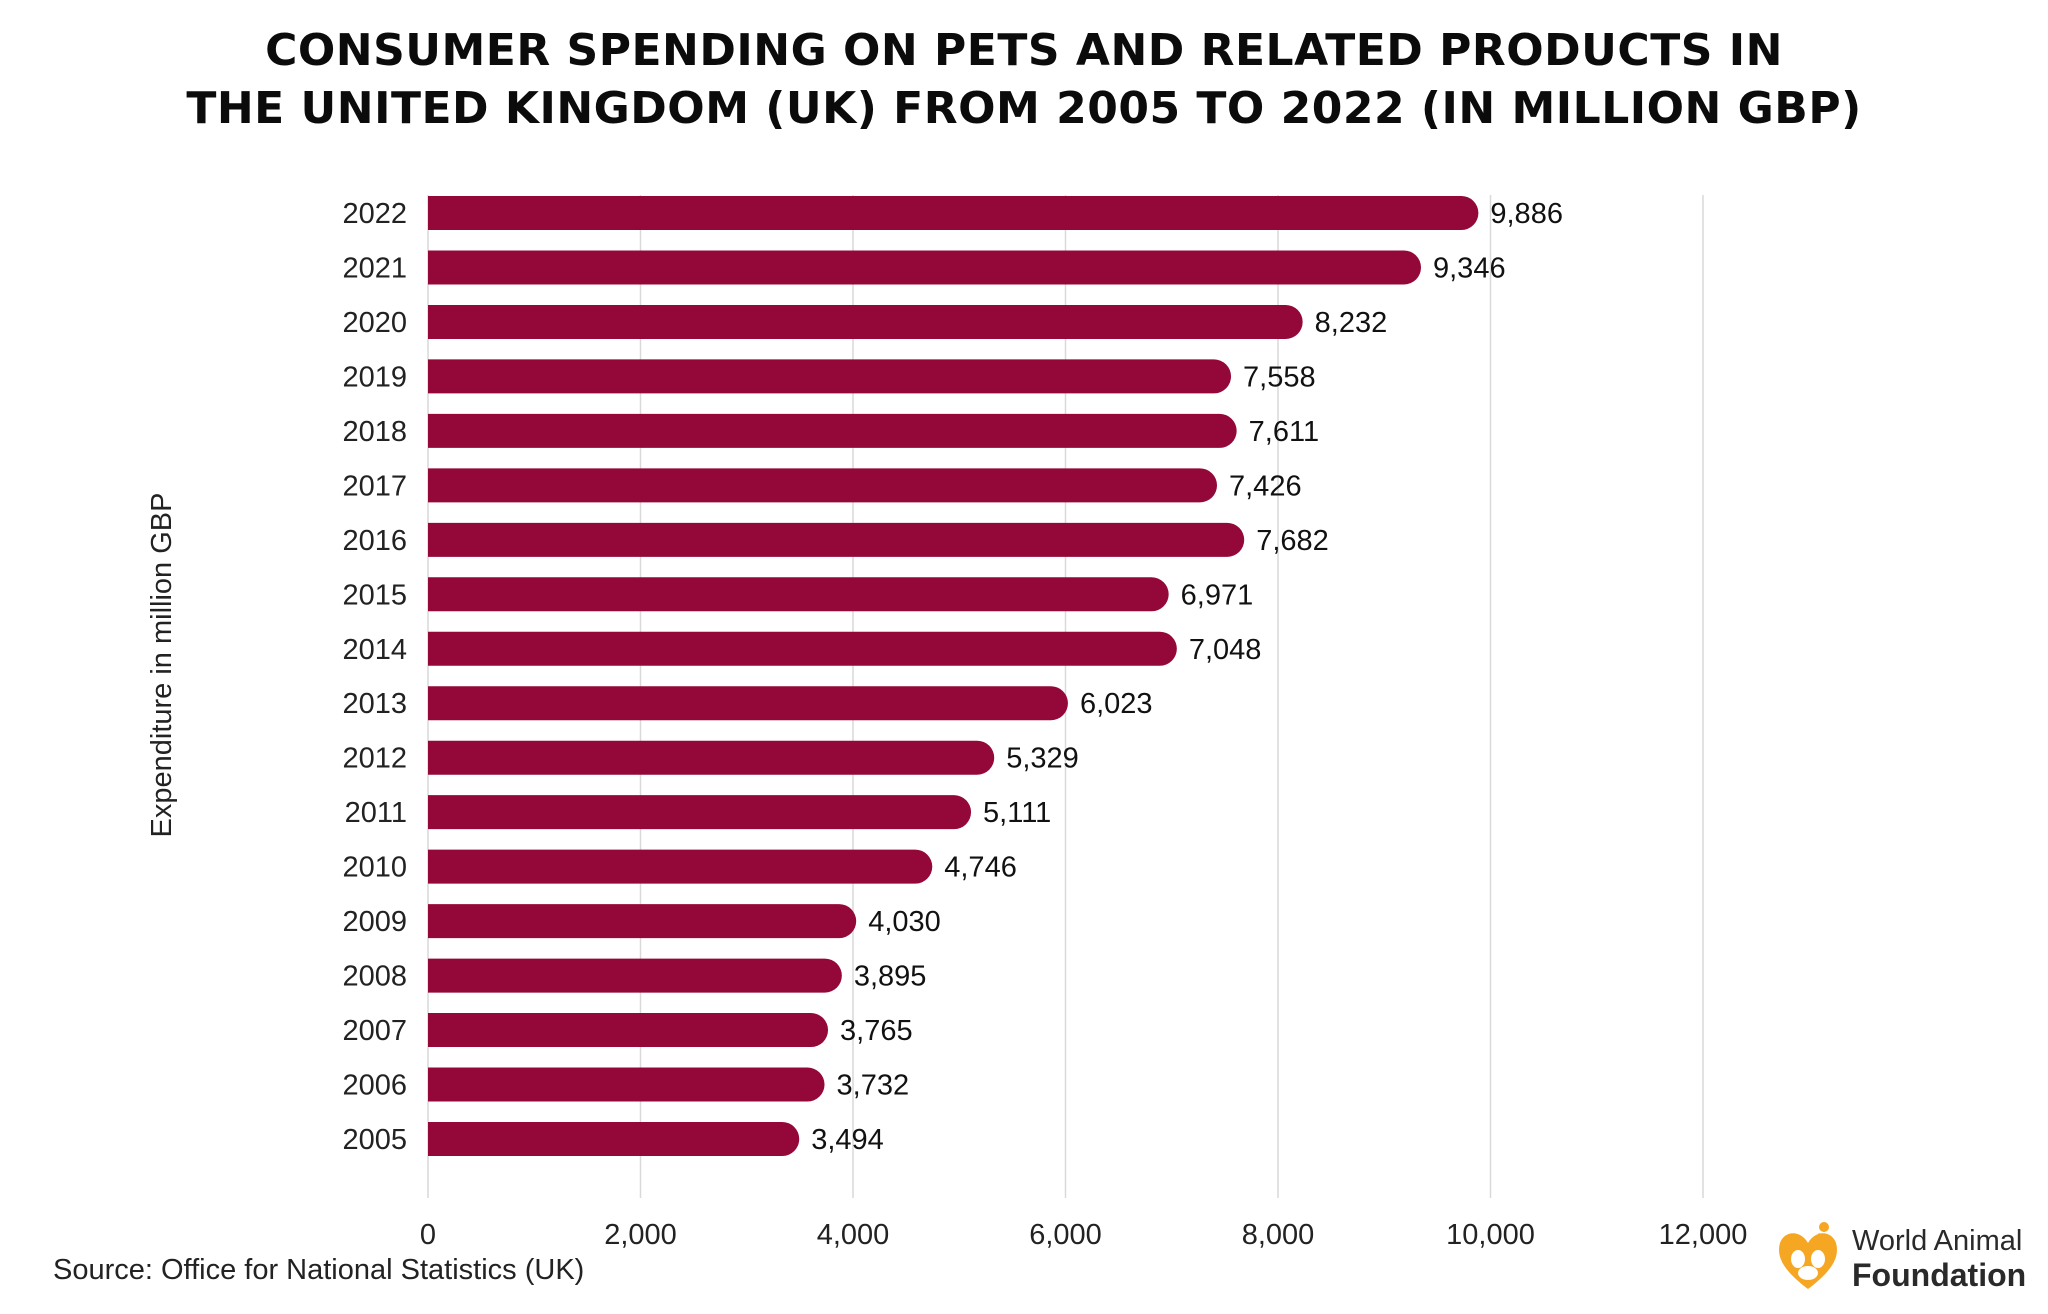 The height and width of the screenshot is (1314, 2048). Describe the element at coordinates (1939, 1275) in the screenshot. I see `brand-name-line-2: Foundation` at that location.